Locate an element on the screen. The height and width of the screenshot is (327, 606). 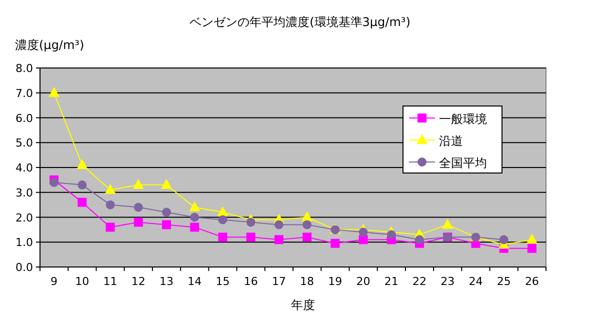
x-tick-label: 18 is located at coordinates (307, 281).